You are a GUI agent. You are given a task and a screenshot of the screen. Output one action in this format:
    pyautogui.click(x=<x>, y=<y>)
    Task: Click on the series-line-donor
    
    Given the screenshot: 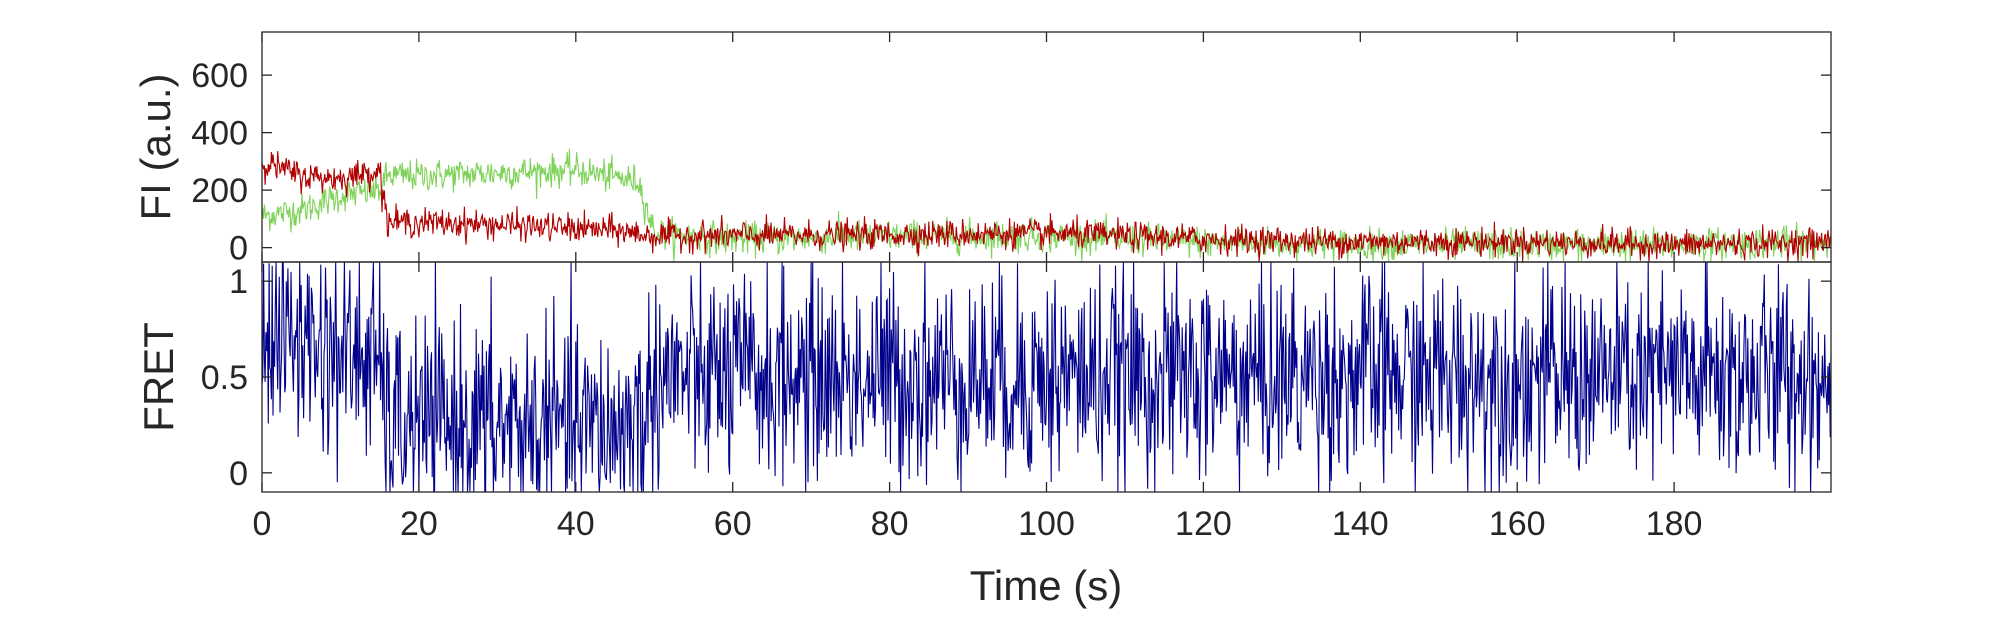 What is the action you would take?
    pyautogui.click(x=1046, y=205)
    